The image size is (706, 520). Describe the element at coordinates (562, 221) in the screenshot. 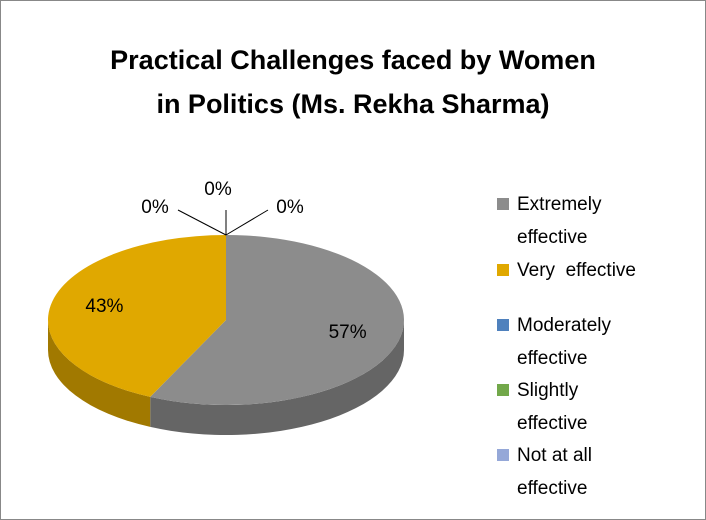

I see `legend-label: Extremely effective` at that location.